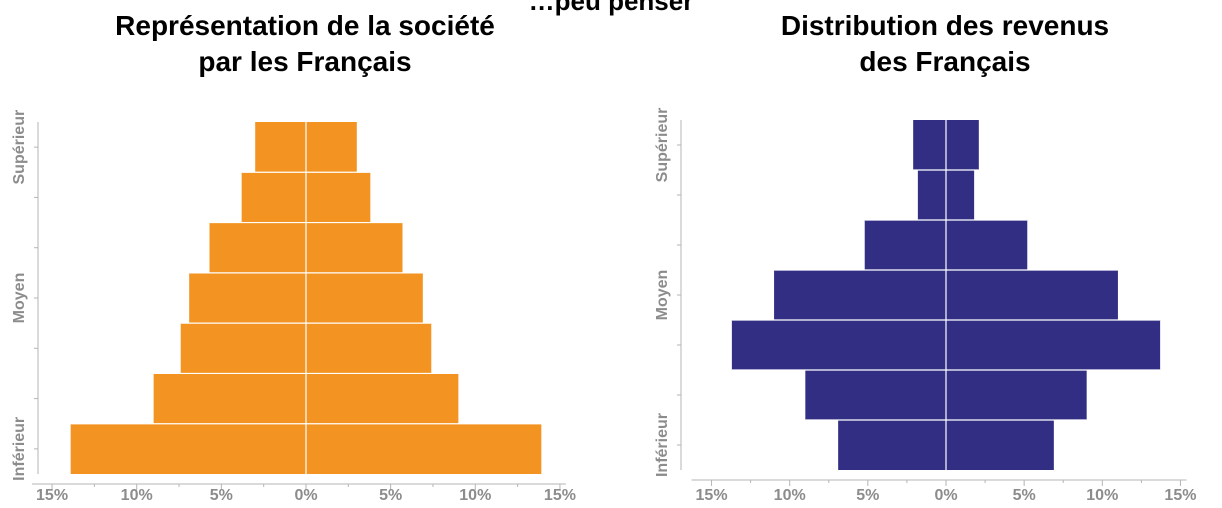 The width and height of the screenshot is (1222, 508). Describe the element at coordinates (305, 25) in the screenshot. I see `chart-title-left-line1: Représentation de la société` at that location.